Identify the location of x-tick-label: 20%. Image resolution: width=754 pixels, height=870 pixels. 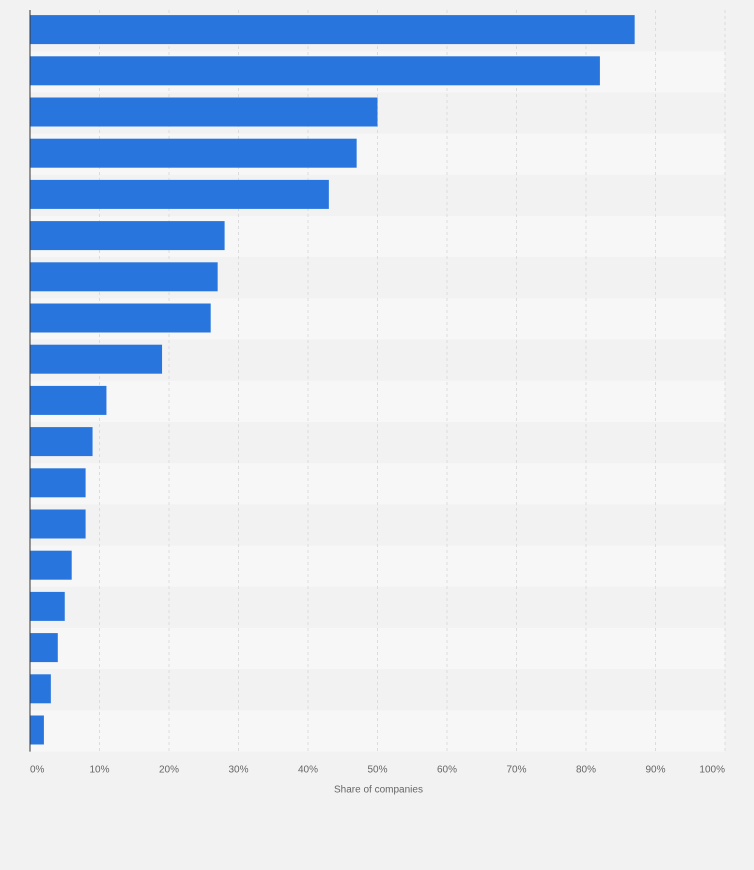
(169, 770).